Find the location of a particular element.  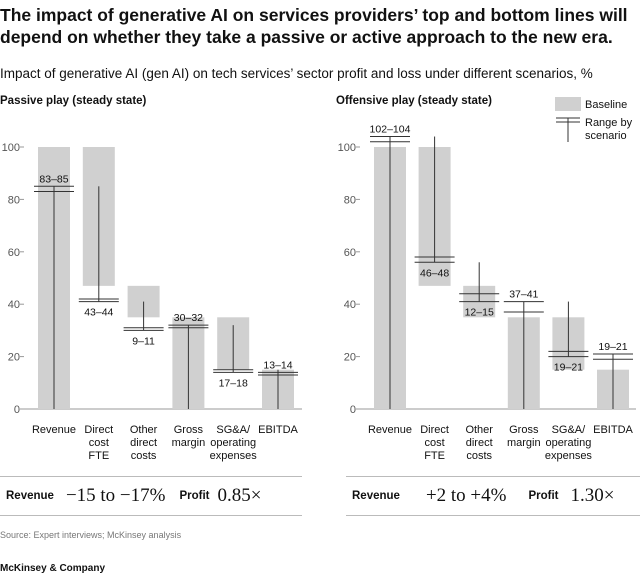

range-label: 12–15 is located at coordinates (479, 313).